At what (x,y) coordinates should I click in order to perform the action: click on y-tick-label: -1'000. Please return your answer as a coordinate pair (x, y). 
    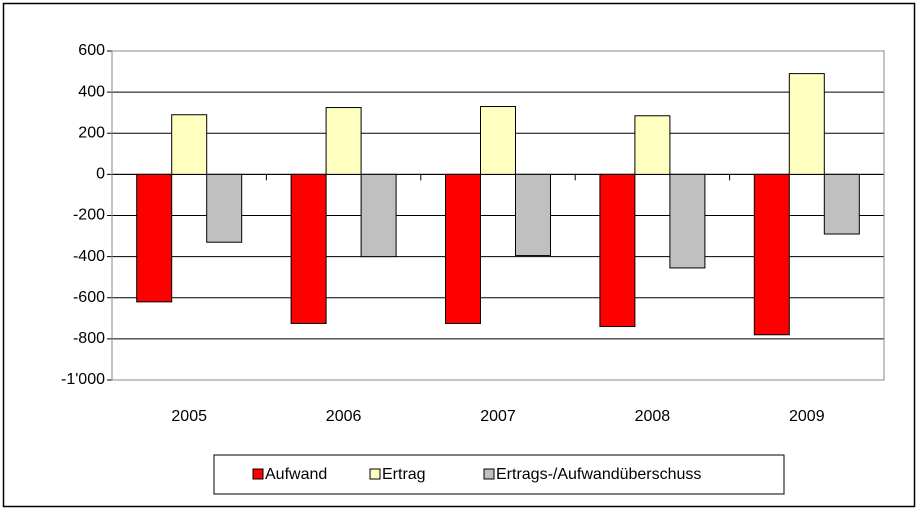
    Looking at the image, I should click on (83, 379).